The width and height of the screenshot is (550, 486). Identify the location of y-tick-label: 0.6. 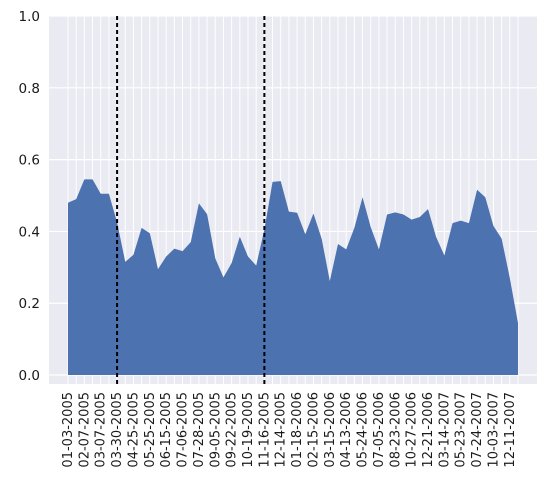
(29, 161).